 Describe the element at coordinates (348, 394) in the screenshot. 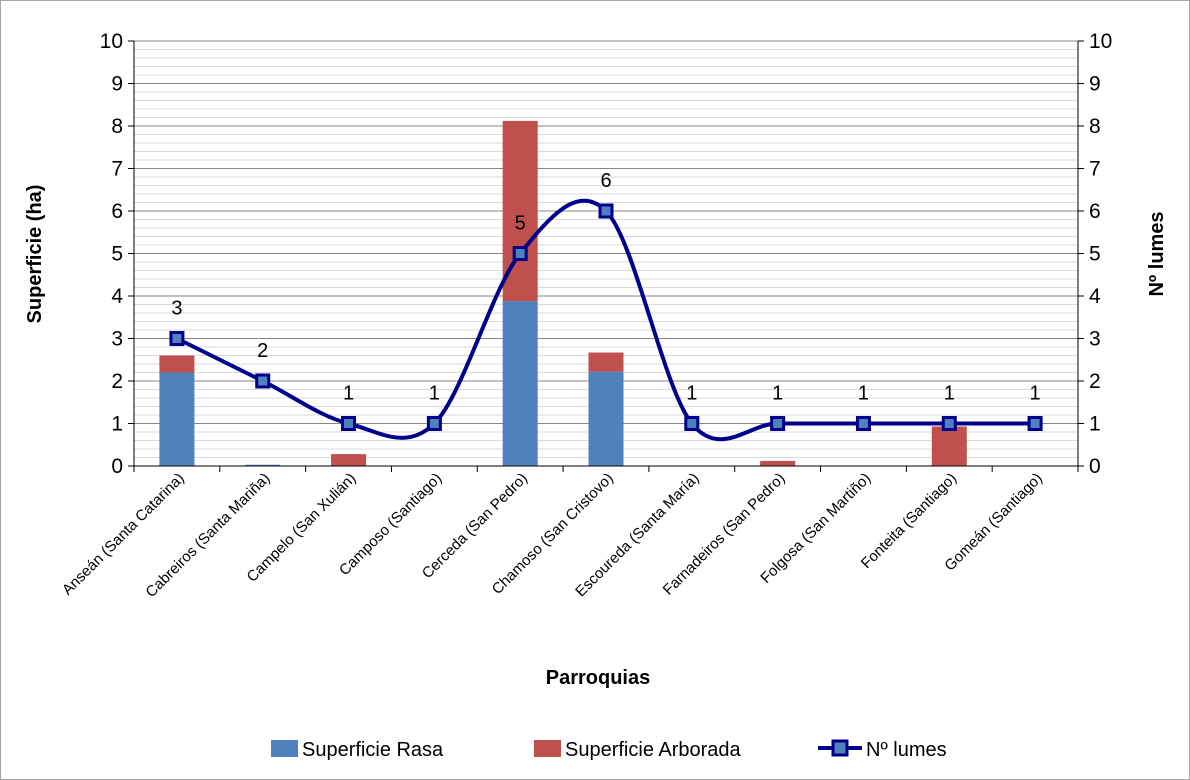

I see `data-label-campelo-san-xulian: 1` at that location.